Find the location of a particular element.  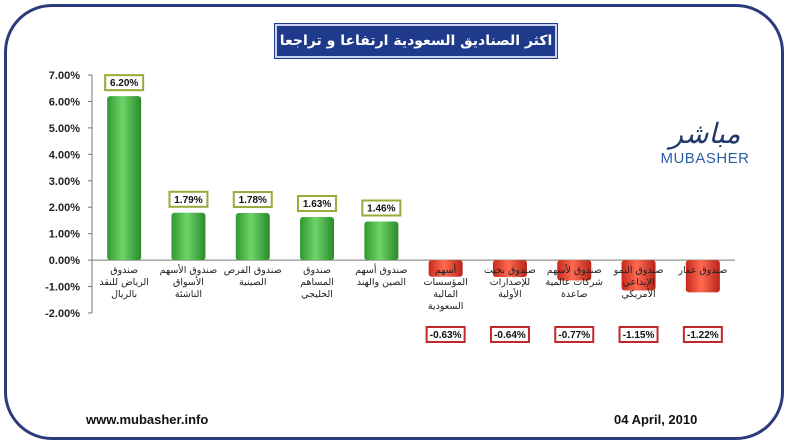

category-label: صاعدة is located at coordinates (574, 294).